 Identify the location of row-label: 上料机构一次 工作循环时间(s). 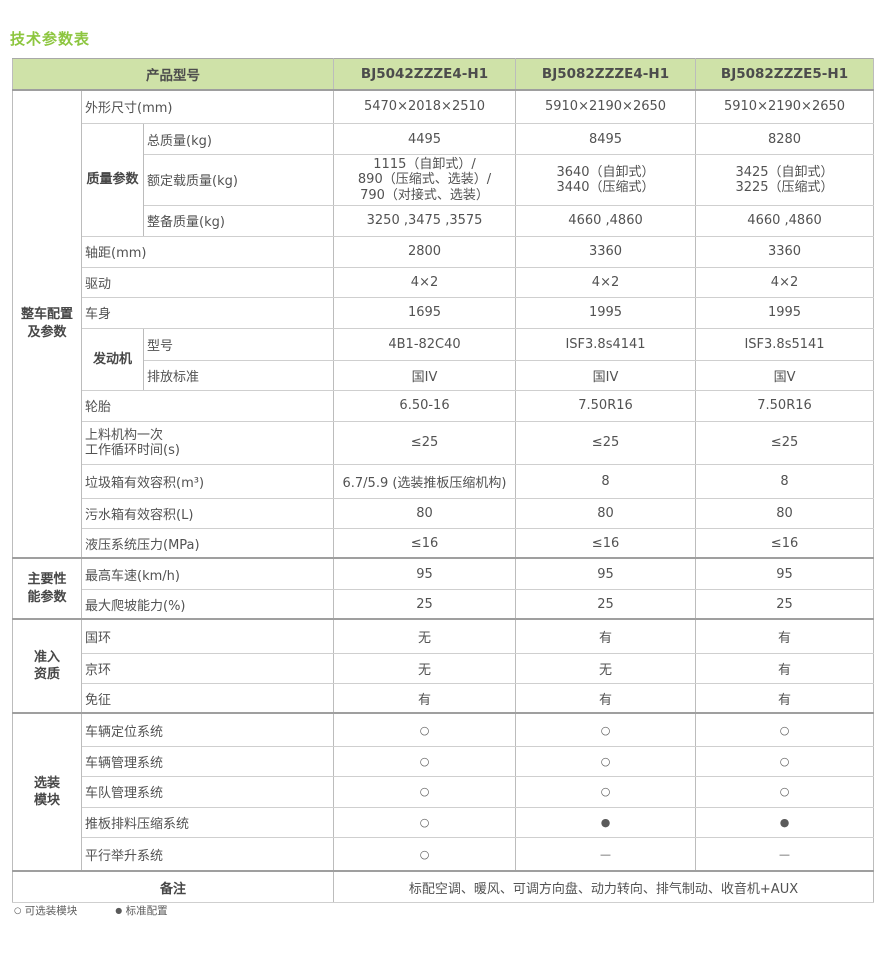
(207, 442).